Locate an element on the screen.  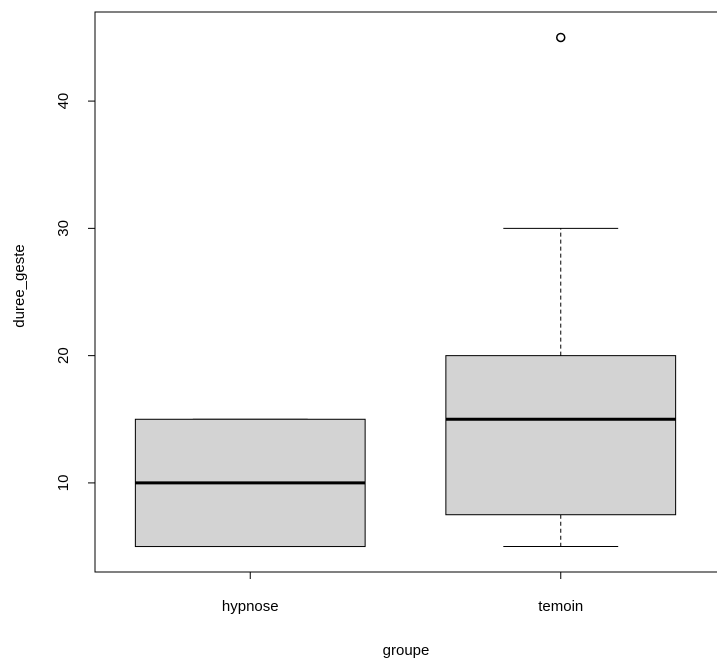
x-tick-label: hypnose is located at coordinates (250, 606).